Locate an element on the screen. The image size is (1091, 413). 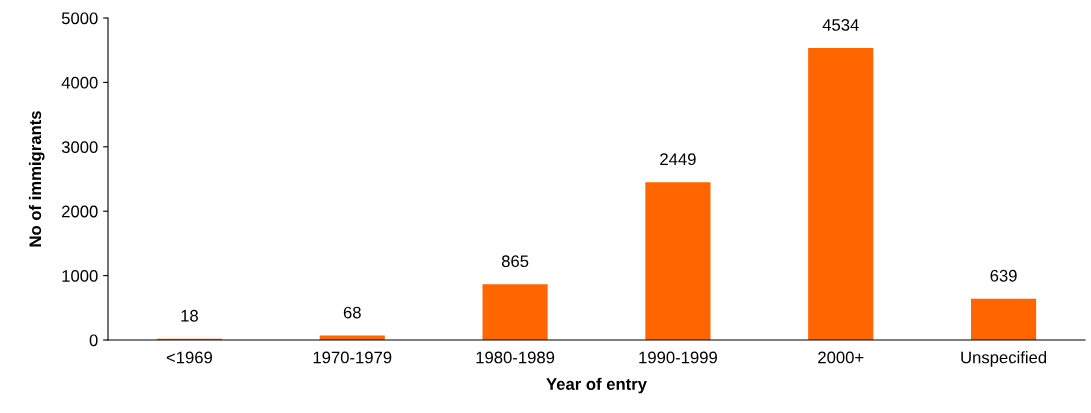
y-tick-label: 1000 is located at coordinates (80, 276).